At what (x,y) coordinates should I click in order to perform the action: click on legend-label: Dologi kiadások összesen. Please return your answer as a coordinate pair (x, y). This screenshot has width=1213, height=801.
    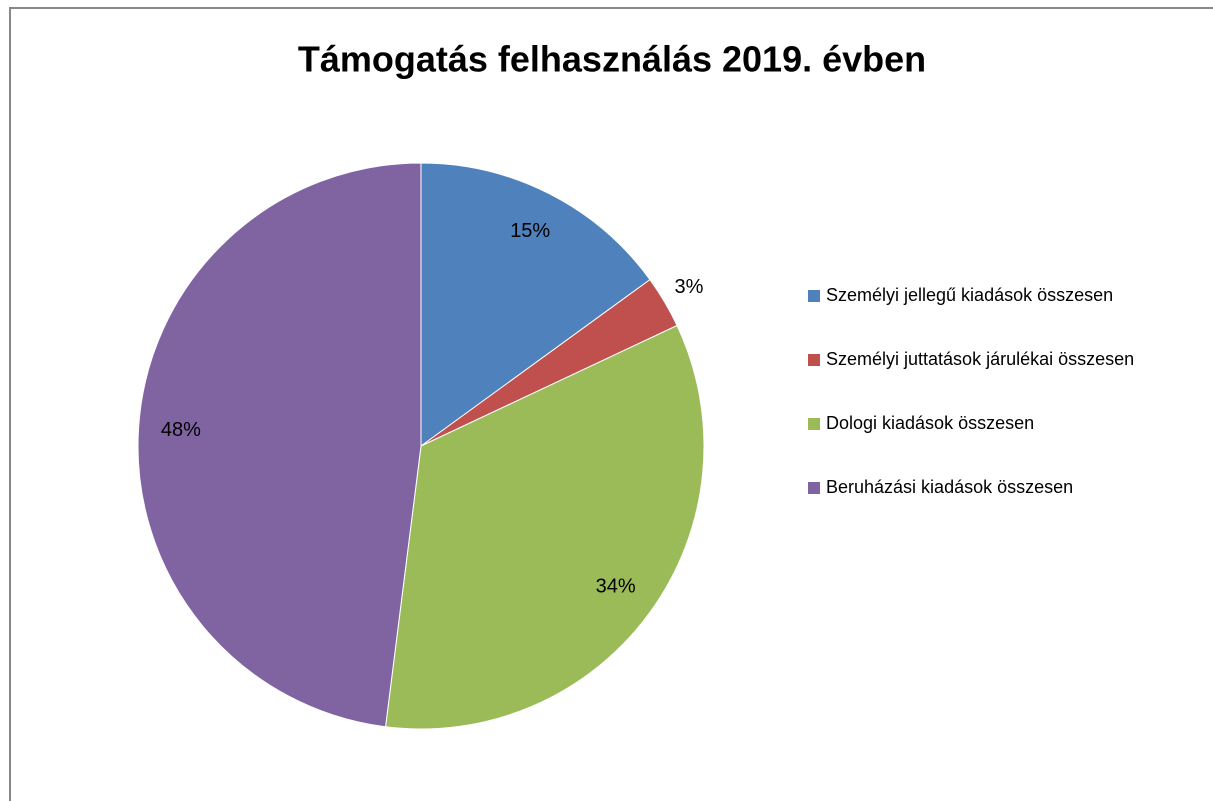
    Looking at the image, I should click on (930, 423).